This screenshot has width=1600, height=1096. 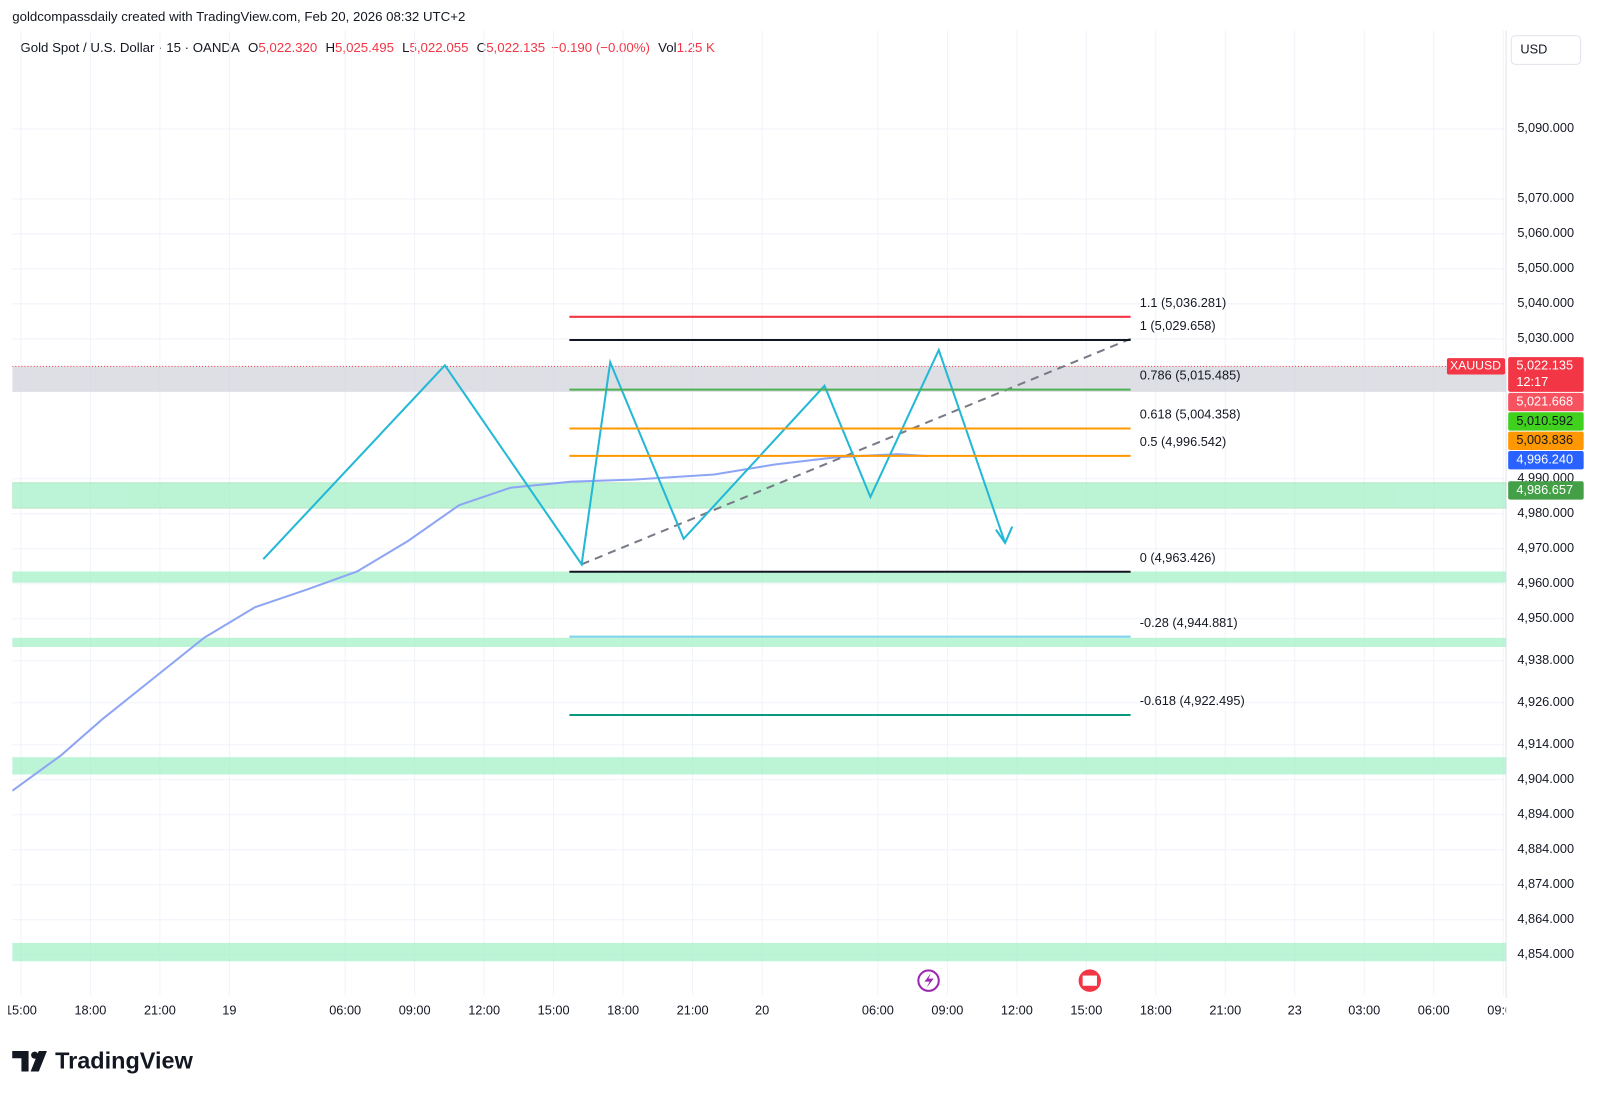 What do you see at coordinates (1545, 547) in the screenshot?
I see `y-tick-label: 4,970.000` at bounding box center [1545, 547].